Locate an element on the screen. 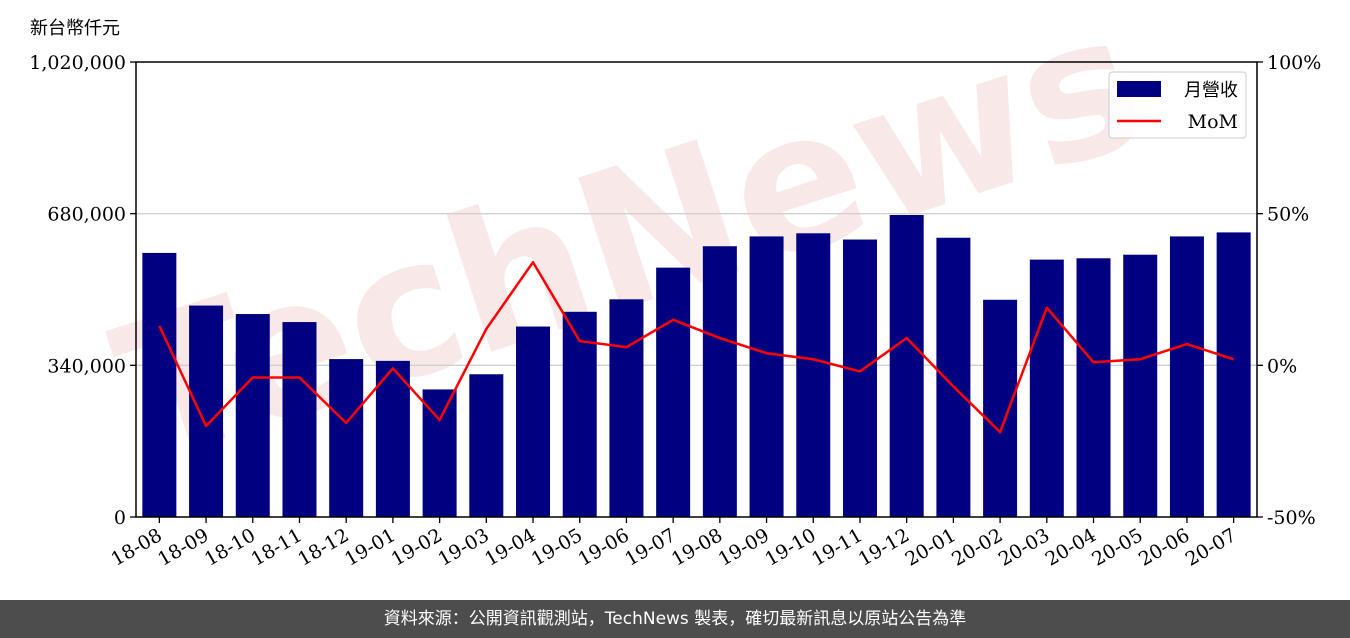 This screenshot has width=1350, height=638. legend-label-revenue: 月營收 is located at coordinates (1211, 90).